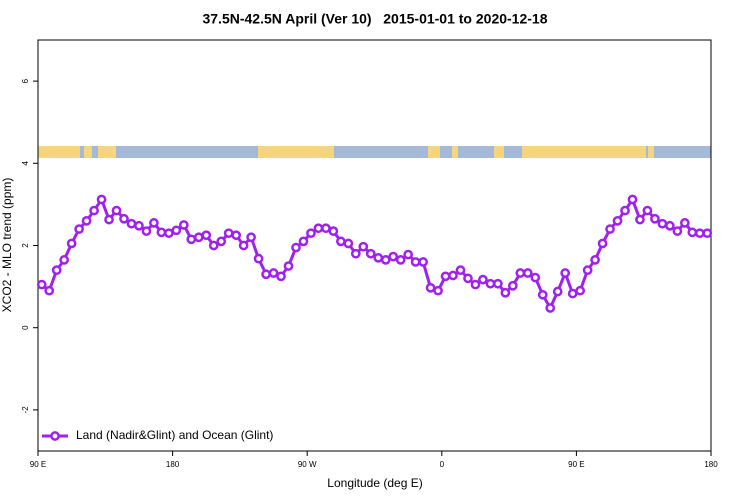 The image size is (750, 500). Describe the element at coordinates (374, 152) in the screenshot. I see `land-ocean-strip` at that location.